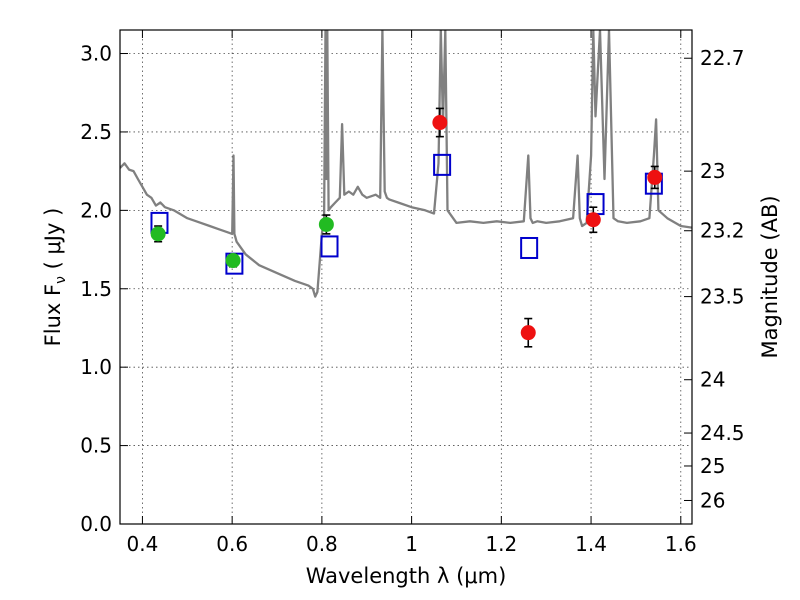  Describe the element at coordinates (411, 544) in the screenshot. I see `x-tick-label: 1` at that location.